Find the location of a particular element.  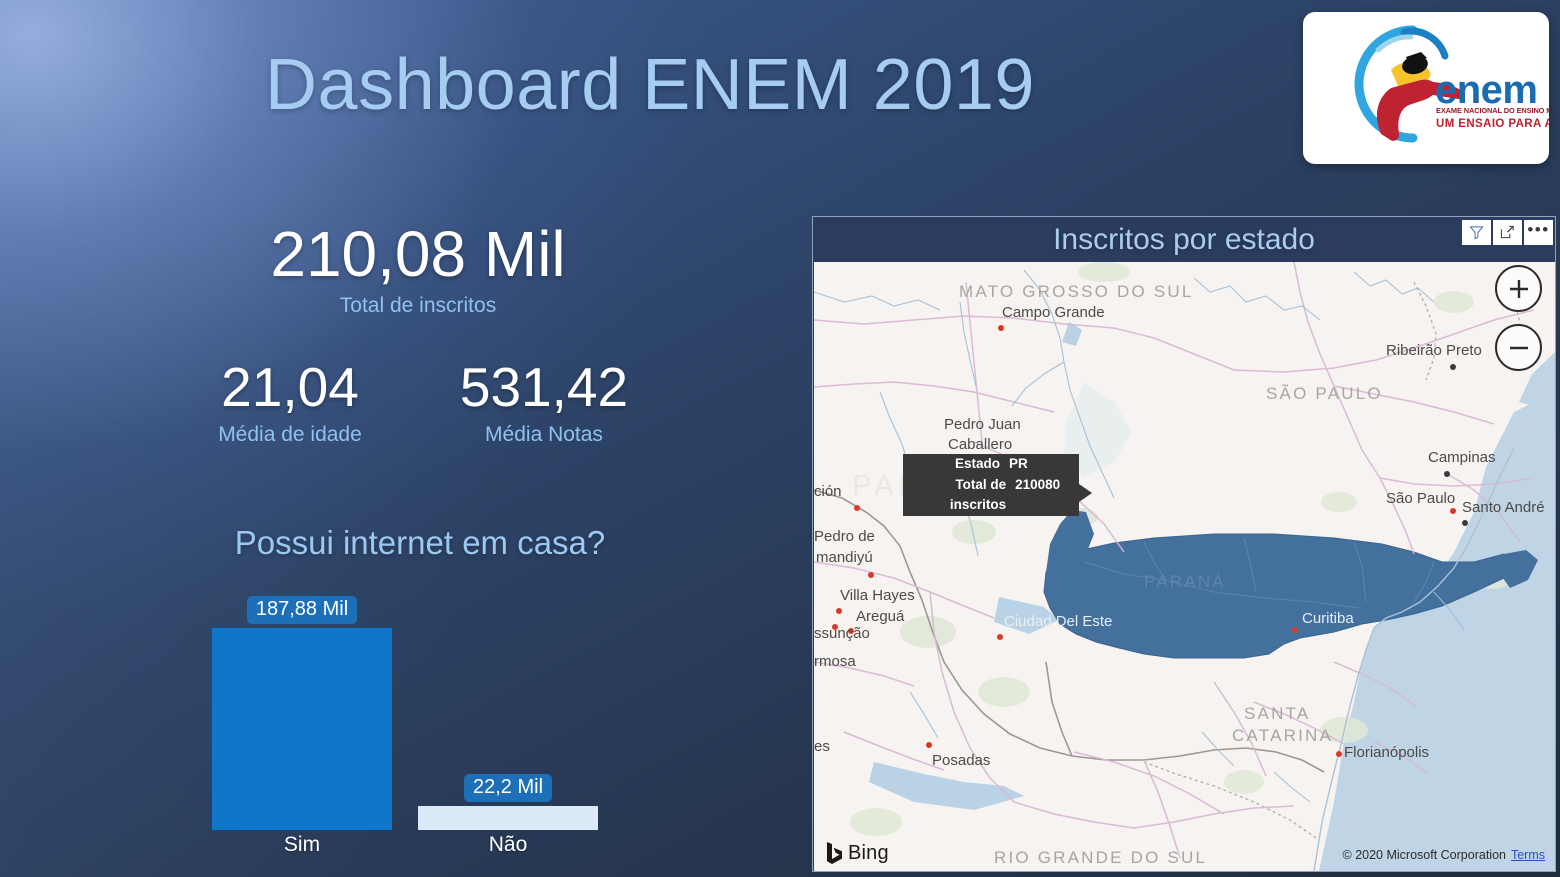

city-marker-villa-hayes is located at coordinates (839, 611).